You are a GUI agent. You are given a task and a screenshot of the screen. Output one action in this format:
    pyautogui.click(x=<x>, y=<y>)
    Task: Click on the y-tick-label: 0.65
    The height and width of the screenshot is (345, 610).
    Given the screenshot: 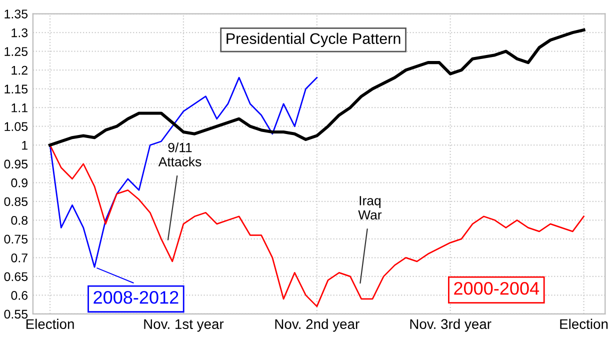 What is the action you would take?
    pyautogui.click(x=16, y=277)
    